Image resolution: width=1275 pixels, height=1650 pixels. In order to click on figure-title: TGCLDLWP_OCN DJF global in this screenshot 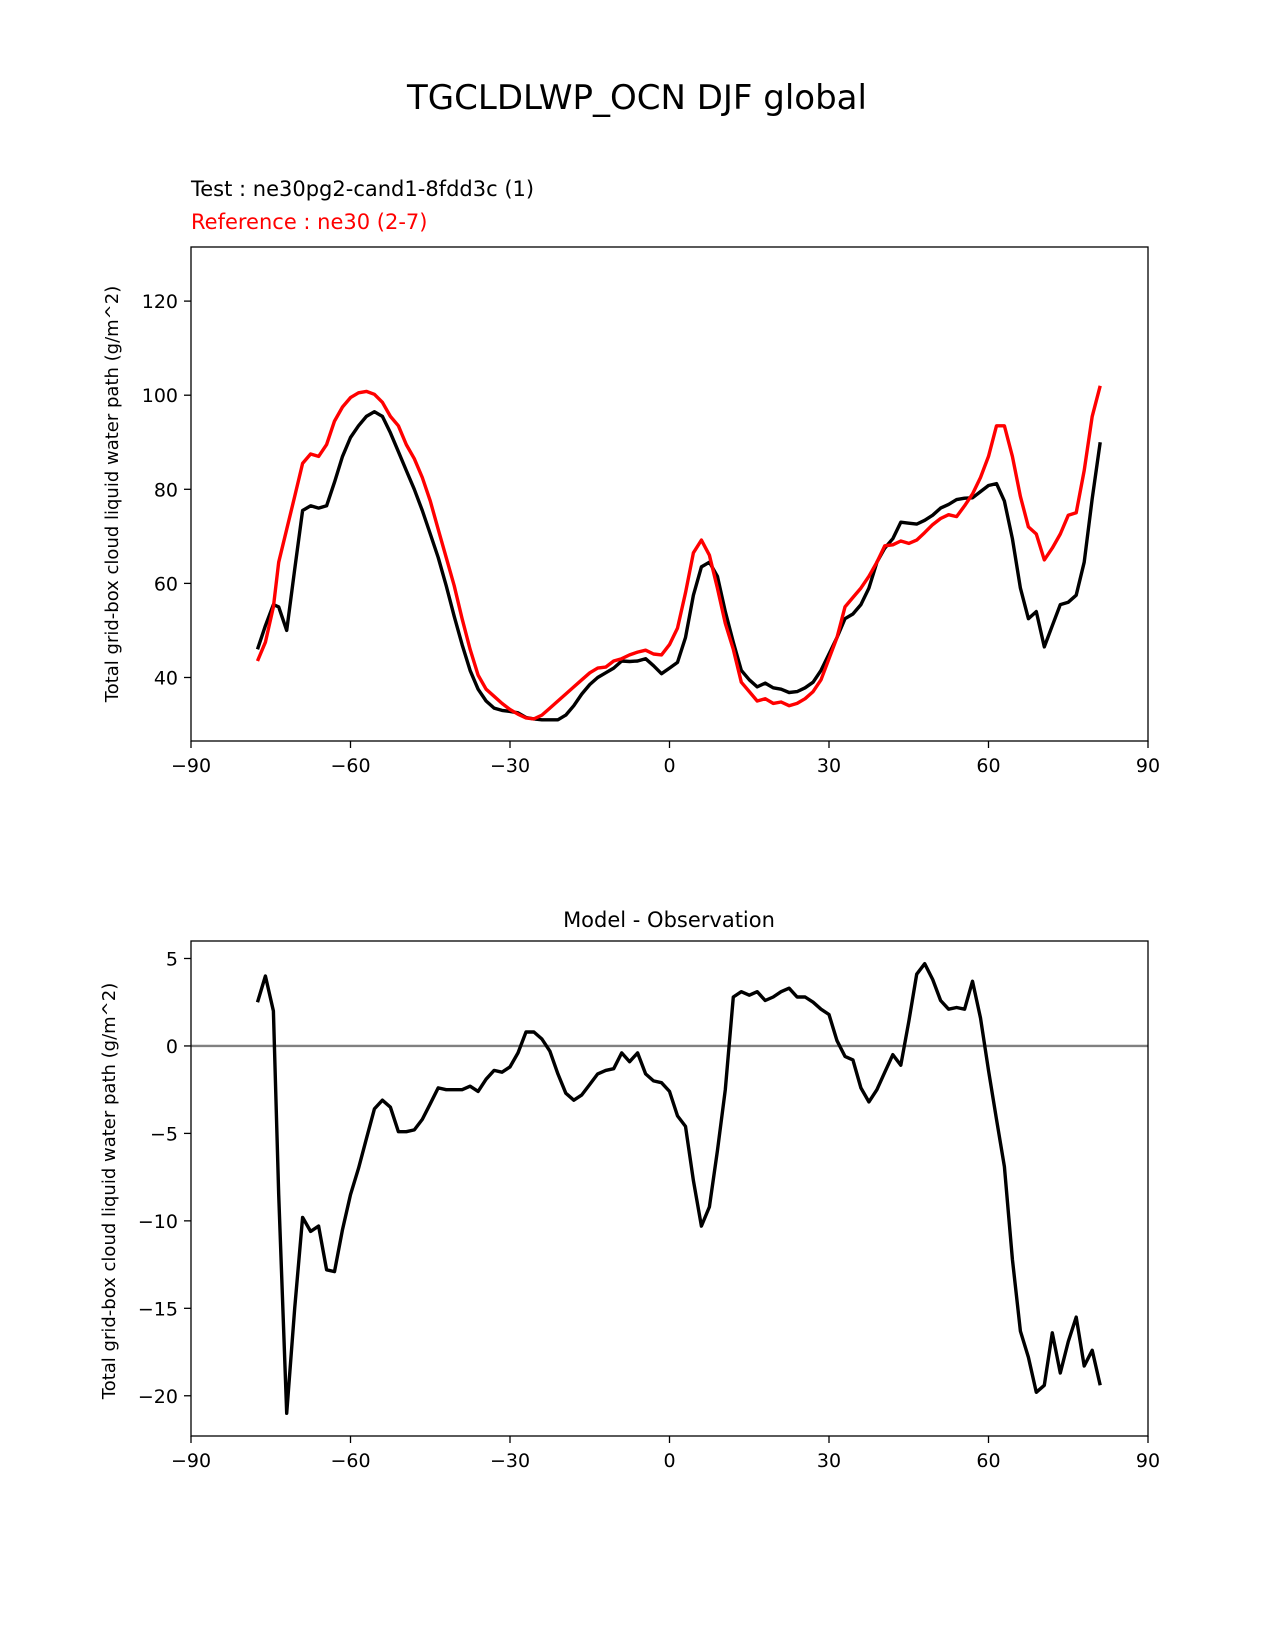, I will do `click(636, 98)`.